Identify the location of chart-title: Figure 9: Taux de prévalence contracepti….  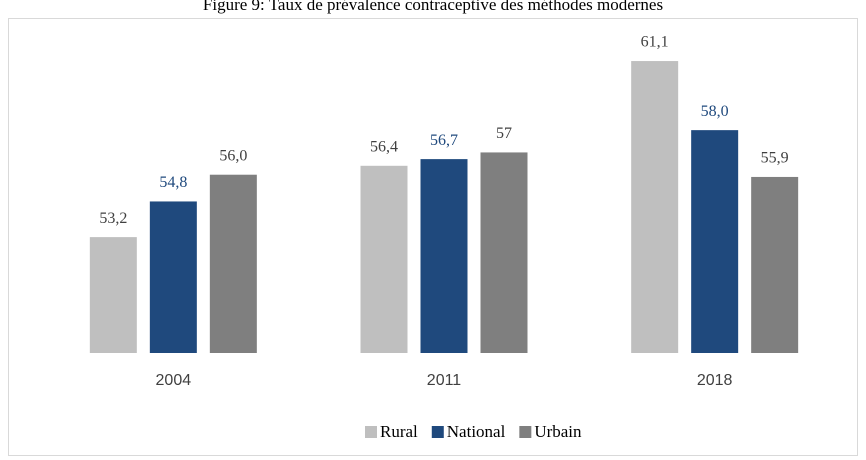
(433, 7).